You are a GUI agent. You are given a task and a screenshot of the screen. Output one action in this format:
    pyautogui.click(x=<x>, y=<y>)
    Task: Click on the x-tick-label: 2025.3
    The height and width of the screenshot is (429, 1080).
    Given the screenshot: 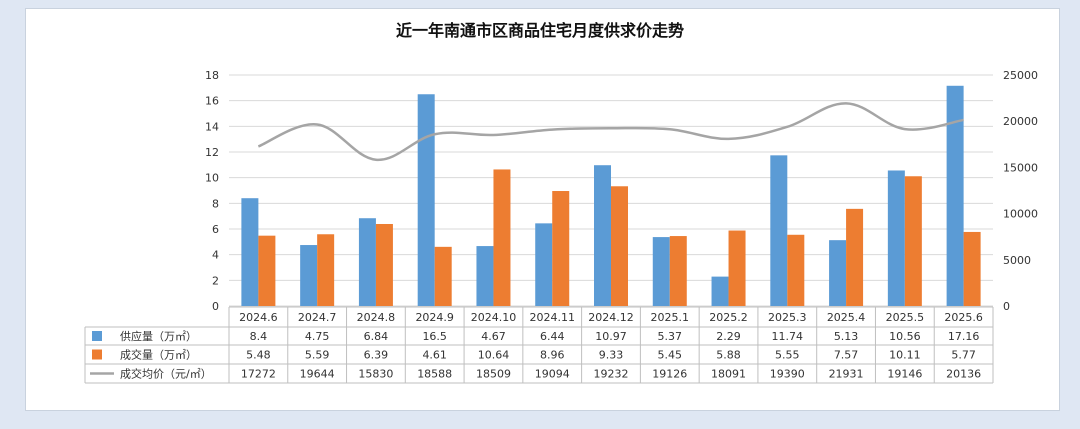 What is the action you would take?
    pyautogui.click(x=787, y=317)
    